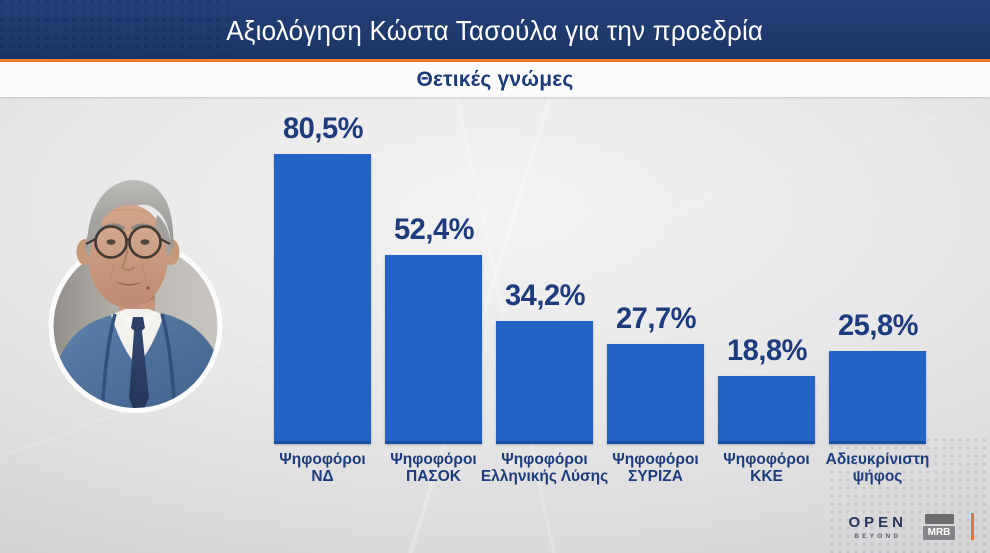  I want to click on chart-column: 18,8% Ψηφοφόροι ΚΚΕ, so click(766, 242).